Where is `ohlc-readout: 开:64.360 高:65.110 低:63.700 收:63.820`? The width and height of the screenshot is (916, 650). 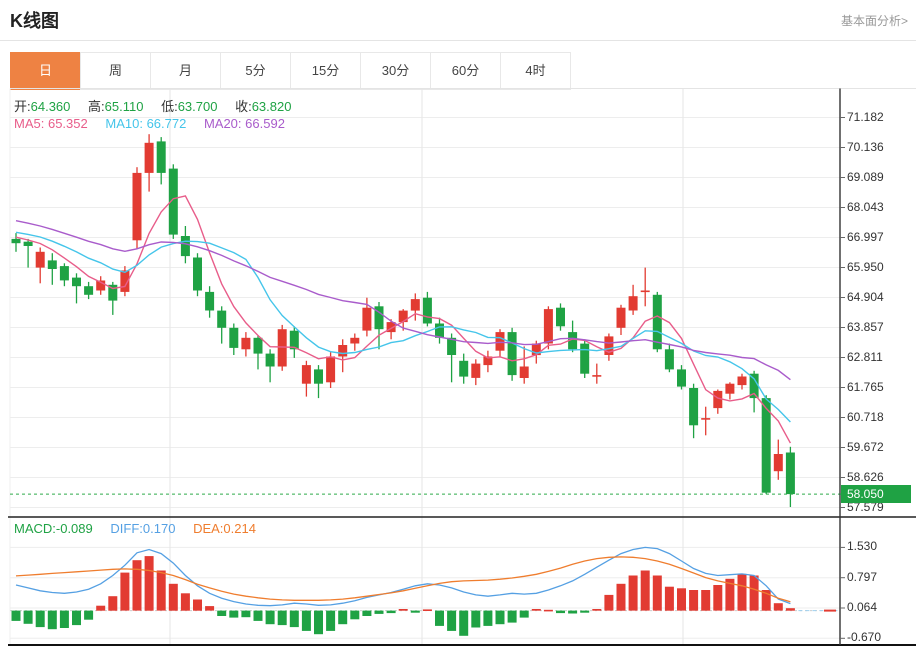
ohlc-readout: 开:64.360 高:65.110 低:63.700 收:63.820 is located at coordinates (159, 105).